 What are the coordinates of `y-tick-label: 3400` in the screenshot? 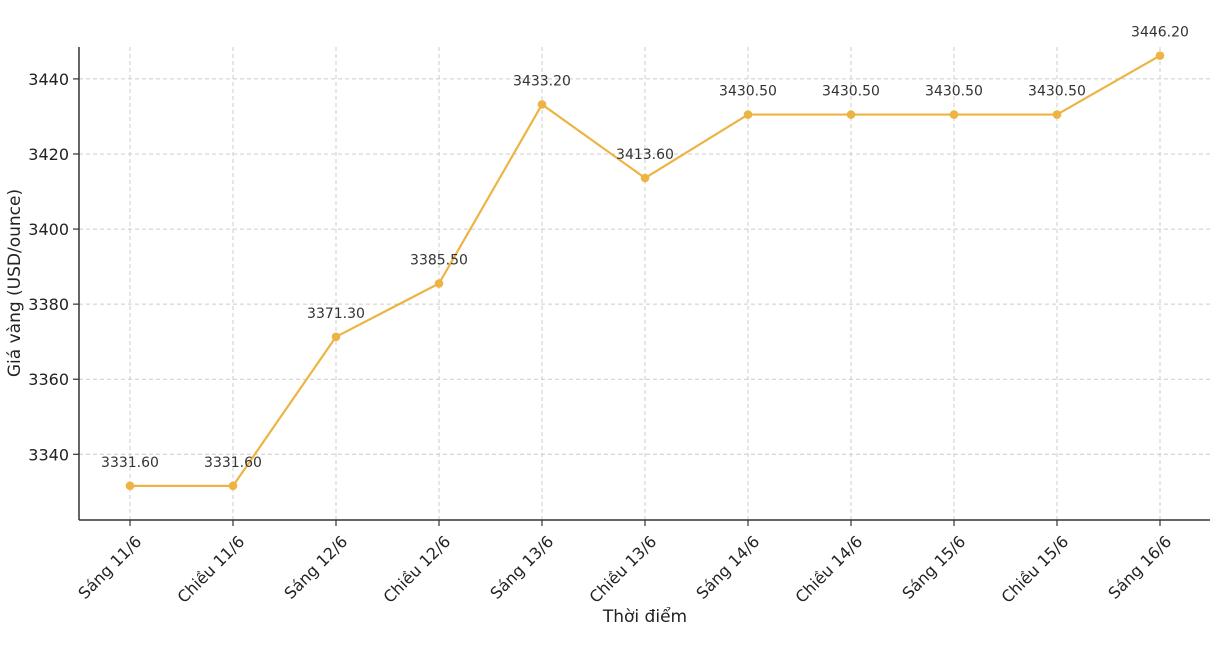 It's located at (48, 229).